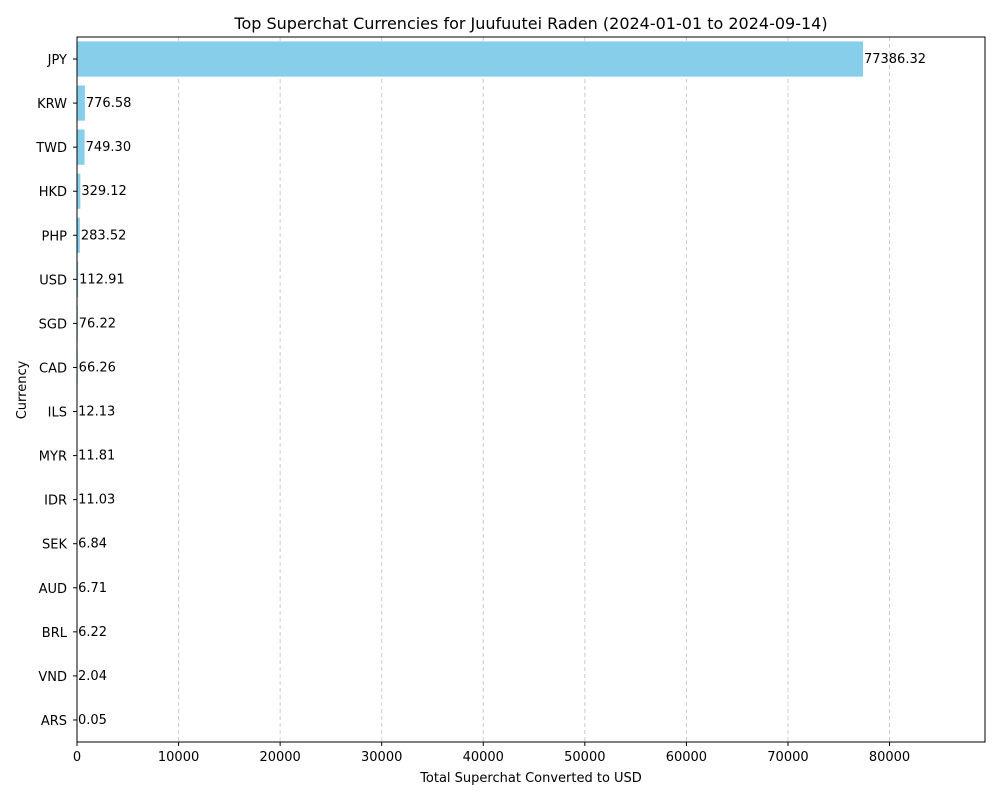 Image resolution: width=1000 pixels, height=804 pixels. Describe the element at coordinates (53, 589) in the screenshot. I see `y-tick-label: AUD` at that location.